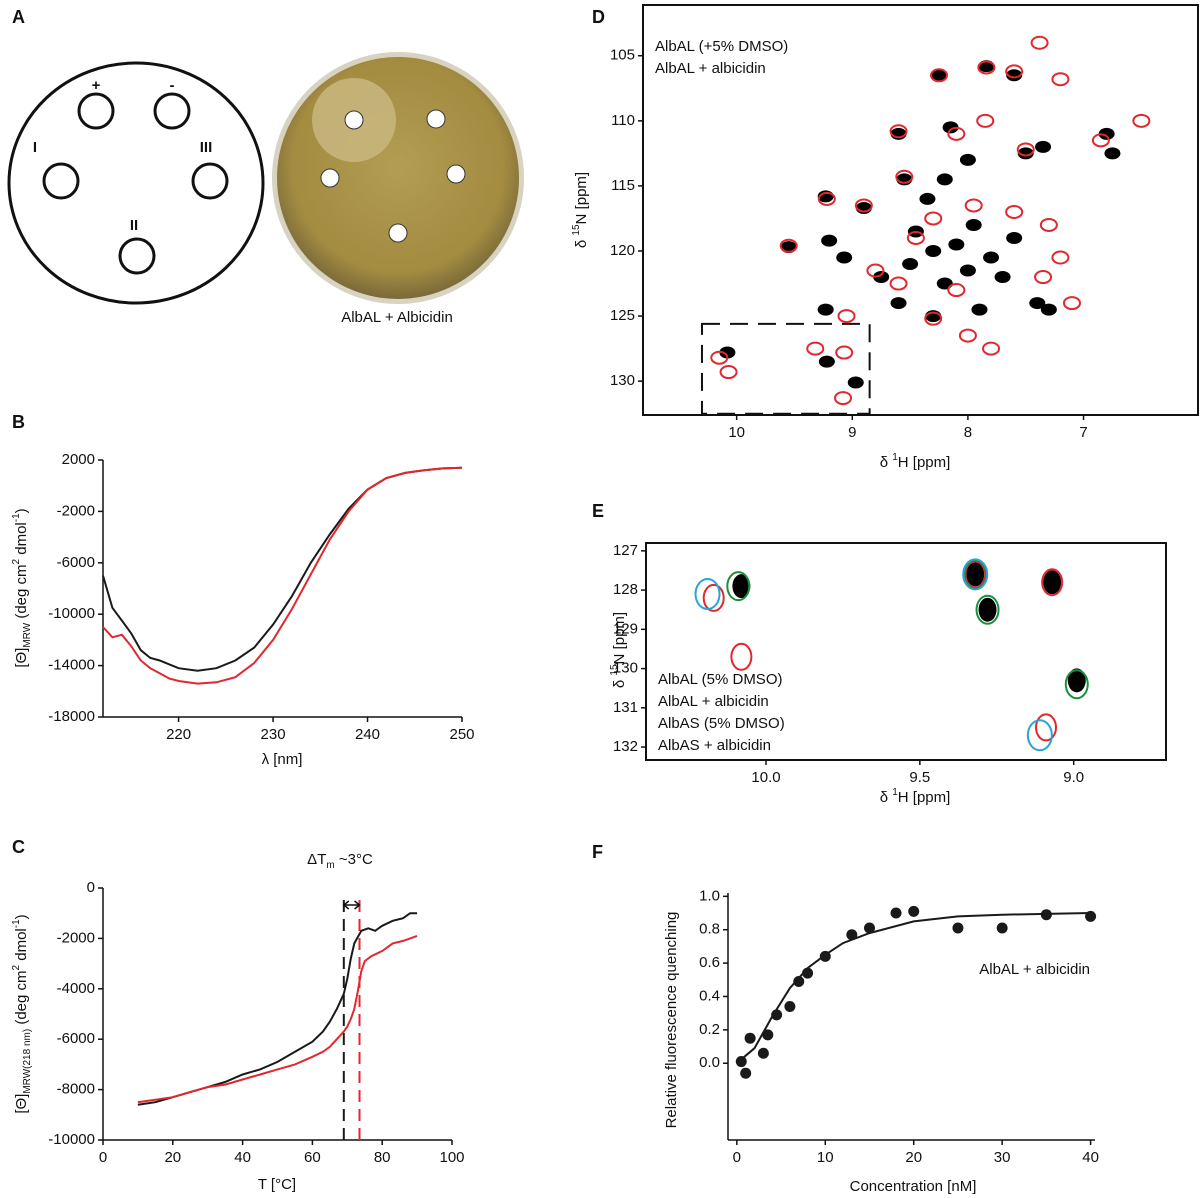 The width and height of the screenshot is (1203, 1198). I want to click on annotation: ΔTm ~3°C, so click(340, 861).